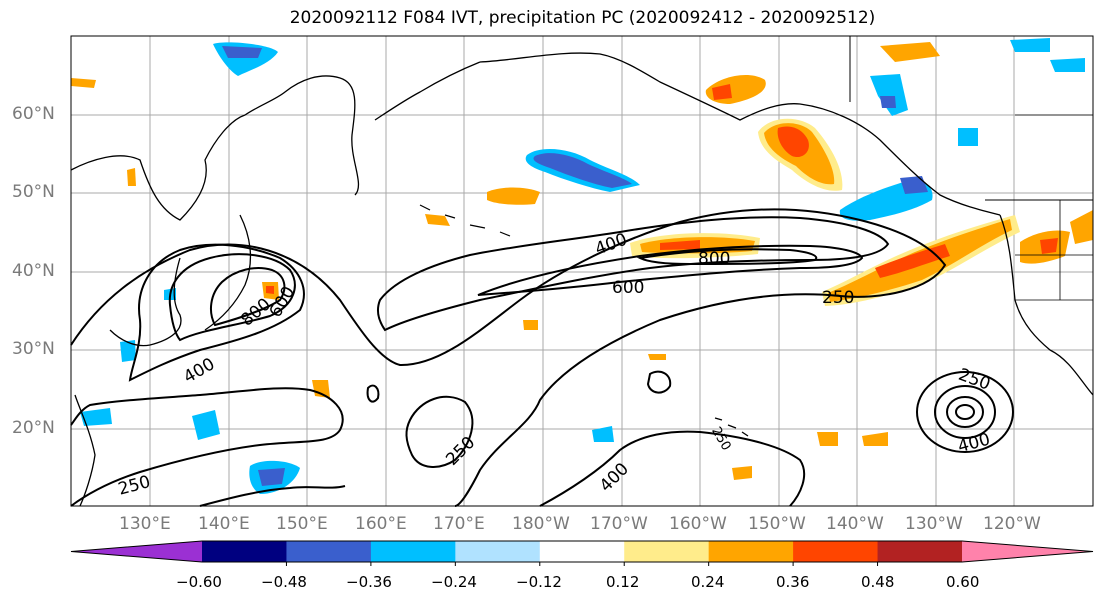 This screenshot has height=601, width=1105. Describe the element at coordinates (672, 468) in the screenshot. I see `ivt-contour-400-south` at that location.